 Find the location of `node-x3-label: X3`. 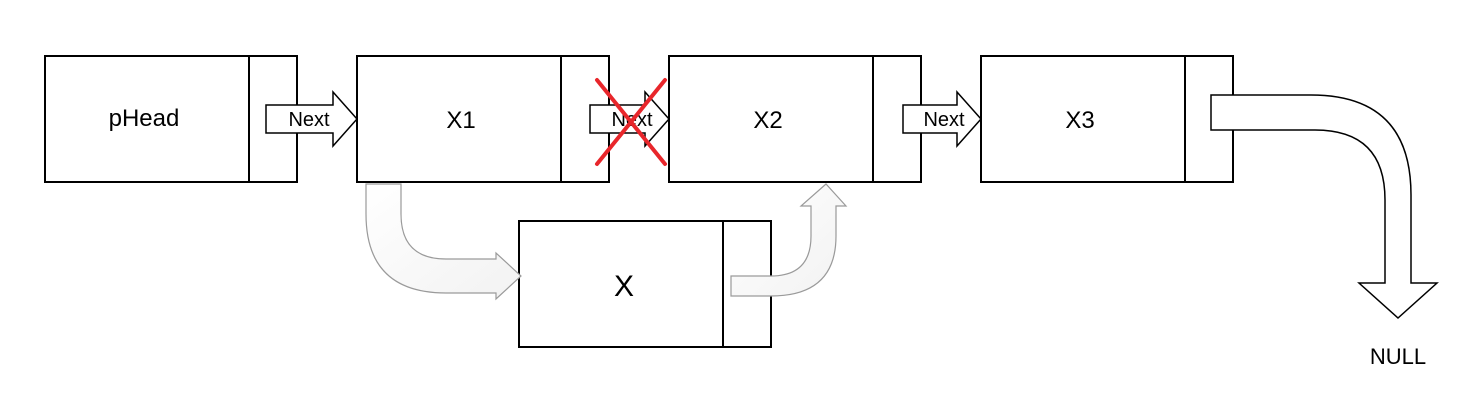

node-x3-label: X3 is located at coordinates (1079, 120).